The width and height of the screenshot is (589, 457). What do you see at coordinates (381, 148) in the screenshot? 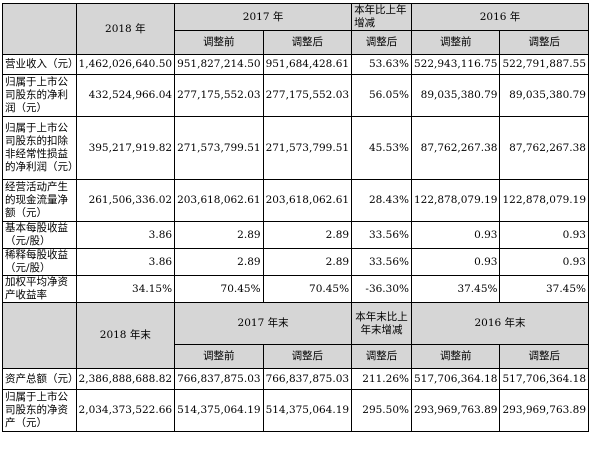
I see `value-cell: 45.53%` at bounding box center [381, 148].